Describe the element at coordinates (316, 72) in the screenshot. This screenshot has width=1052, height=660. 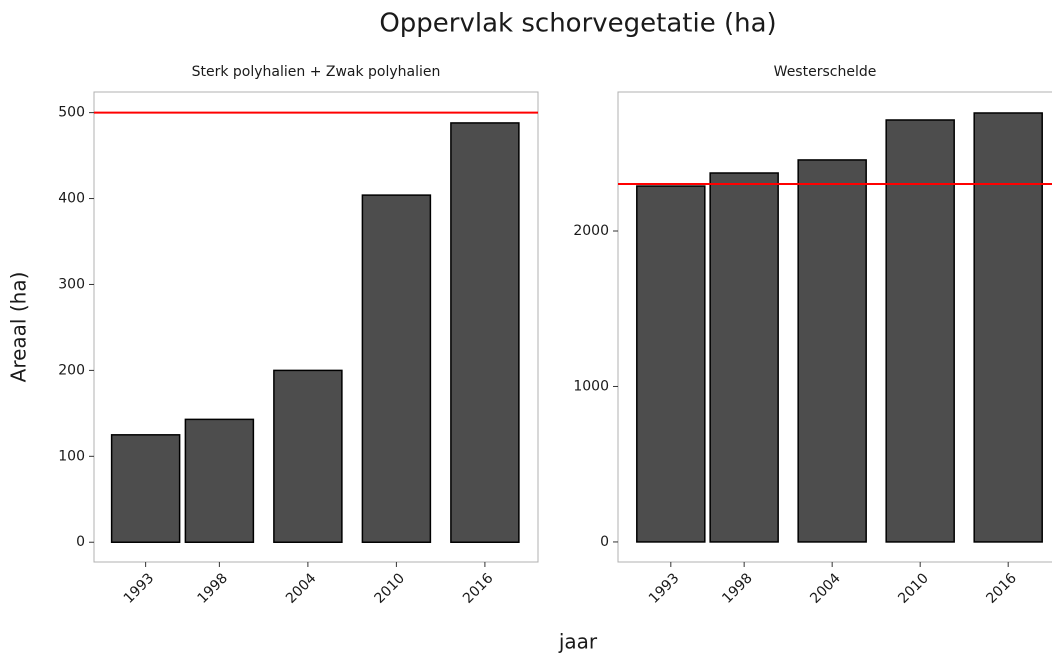
I see `panel-title: Sterk polyhalien + Zwak polyhalien` at that location.